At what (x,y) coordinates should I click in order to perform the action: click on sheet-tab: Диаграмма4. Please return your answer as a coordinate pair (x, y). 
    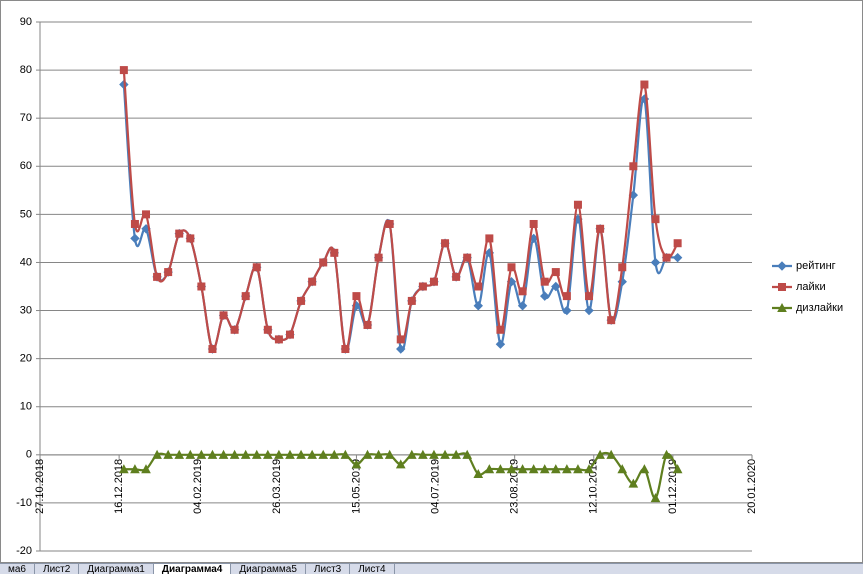
    Looking at the image, I should click on (192, 569).